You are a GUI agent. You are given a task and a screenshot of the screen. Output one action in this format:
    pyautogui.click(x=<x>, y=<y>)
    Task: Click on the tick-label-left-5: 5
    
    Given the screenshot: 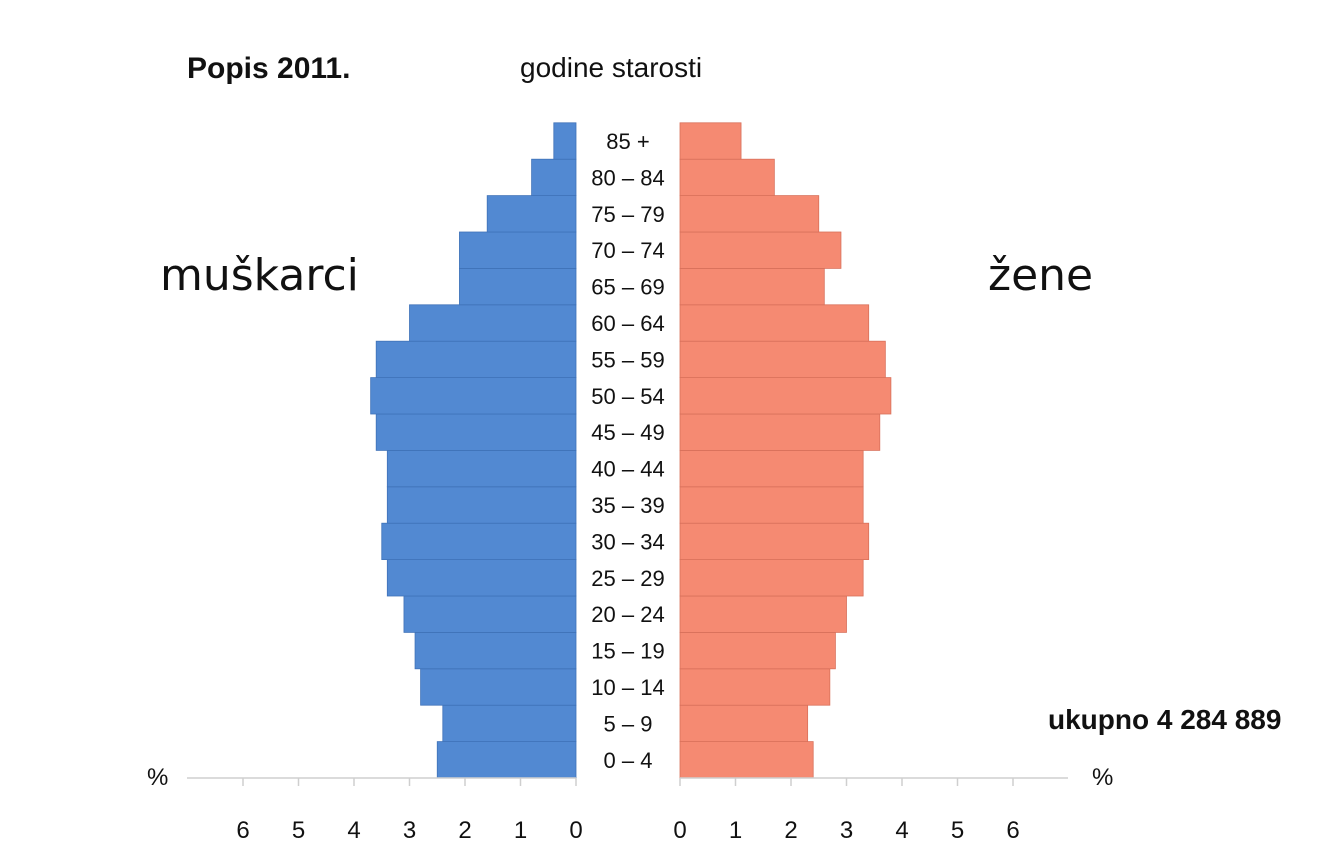 What is the action you would take?
    pyautogui.click(x=298, y=830)
    